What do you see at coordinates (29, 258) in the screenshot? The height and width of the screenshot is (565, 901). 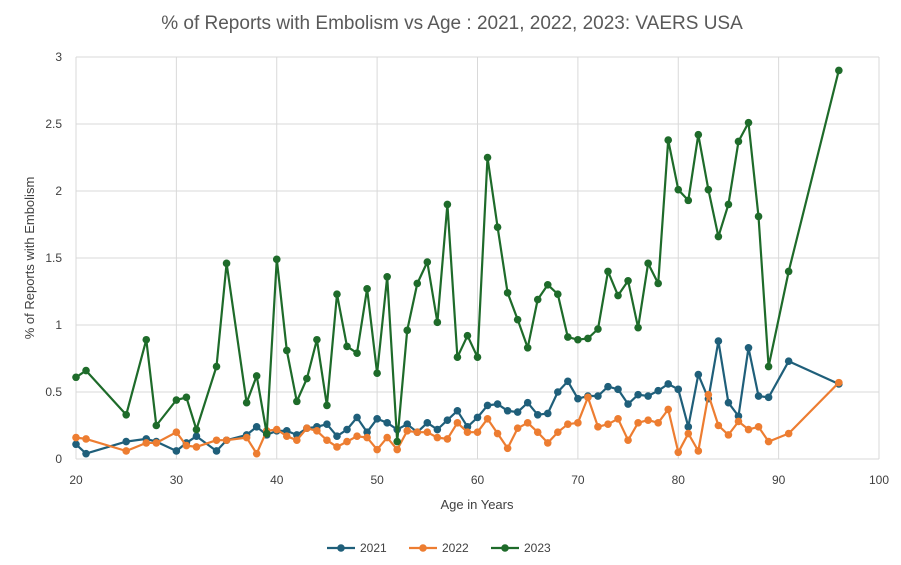 I see `y-axis-label: % of Reports with Embolism` at bounding box center [29, 258].